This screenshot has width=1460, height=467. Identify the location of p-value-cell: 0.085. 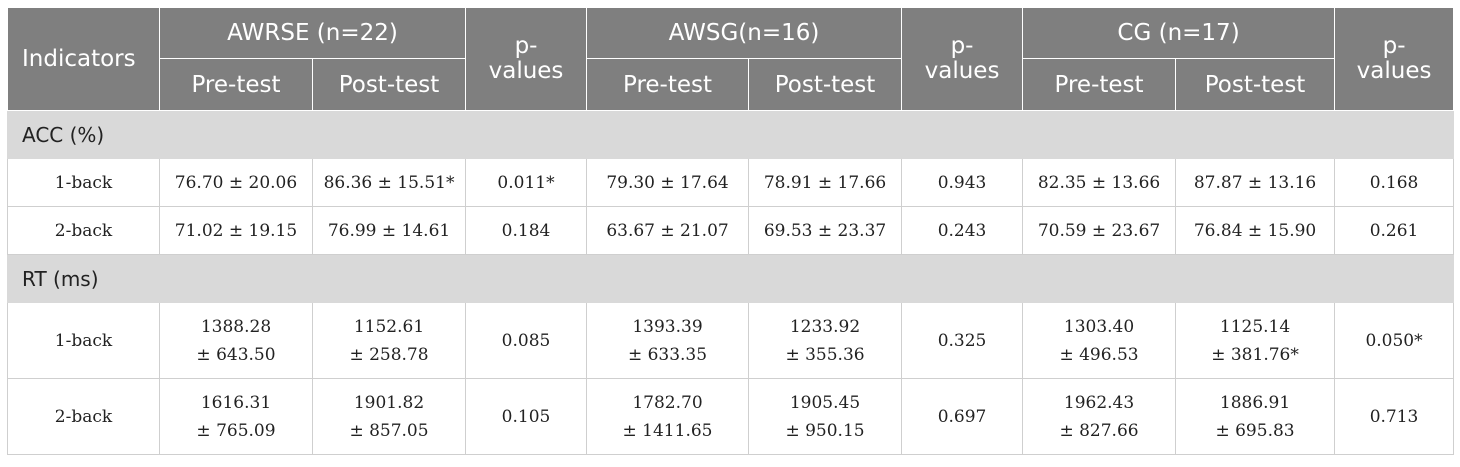
(526, 340).